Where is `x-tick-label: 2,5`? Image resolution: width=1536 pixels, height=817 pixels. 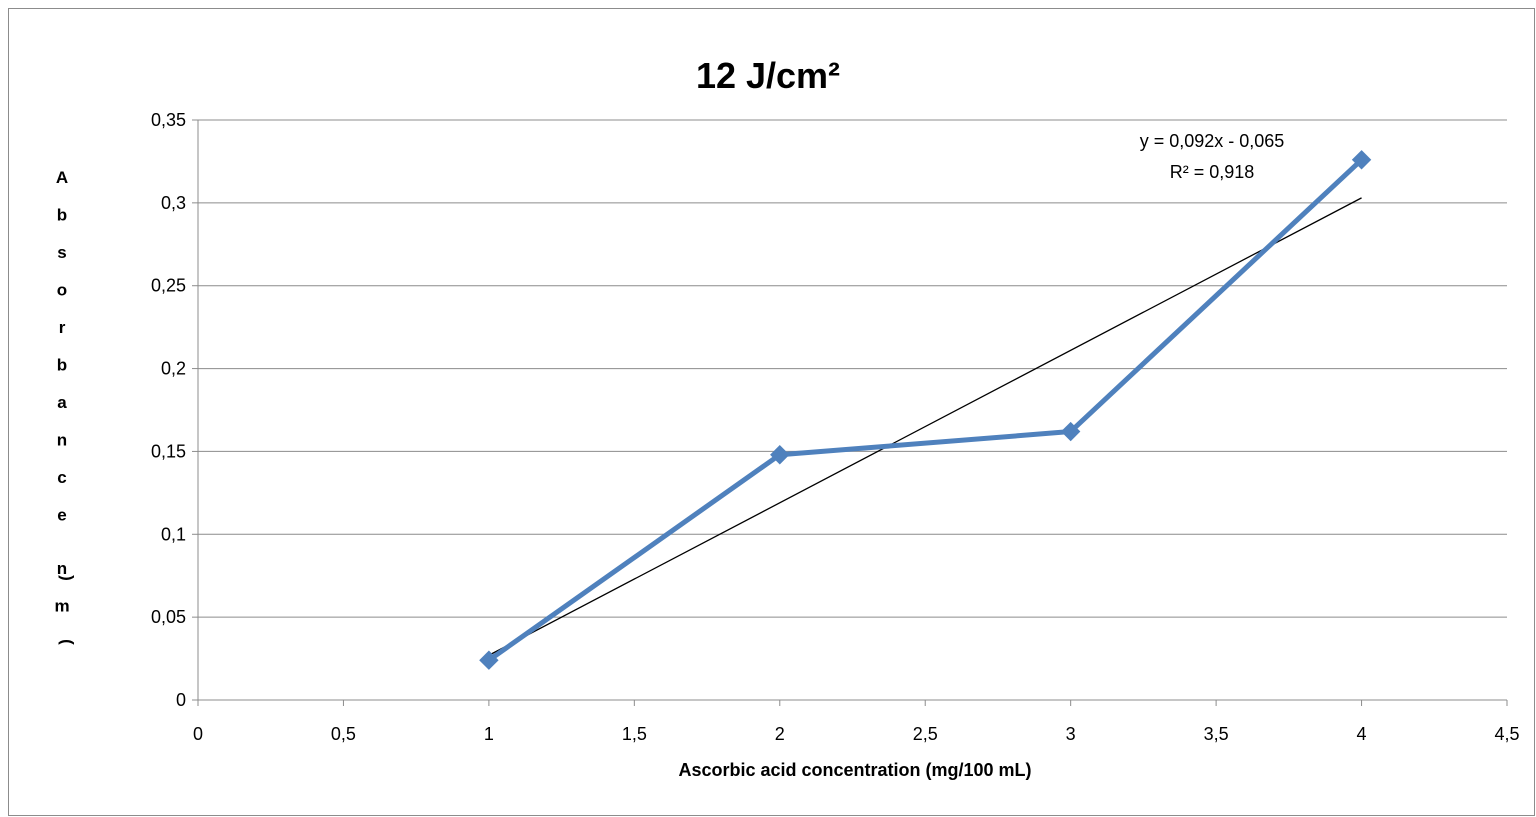
x-tick-label: 2,5 is located at coordinates (925, 734).